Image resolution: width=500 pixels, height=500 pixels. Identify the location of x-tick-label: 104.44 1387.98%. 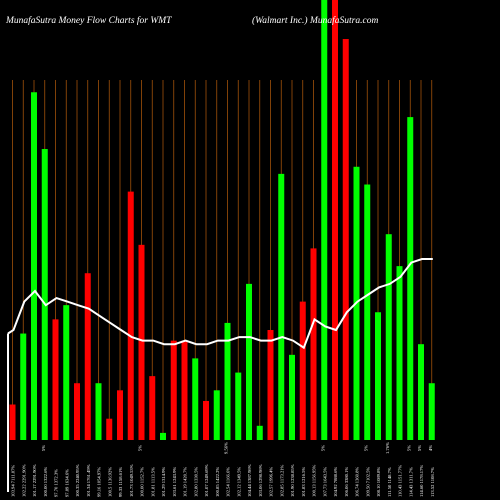
(249, 480).